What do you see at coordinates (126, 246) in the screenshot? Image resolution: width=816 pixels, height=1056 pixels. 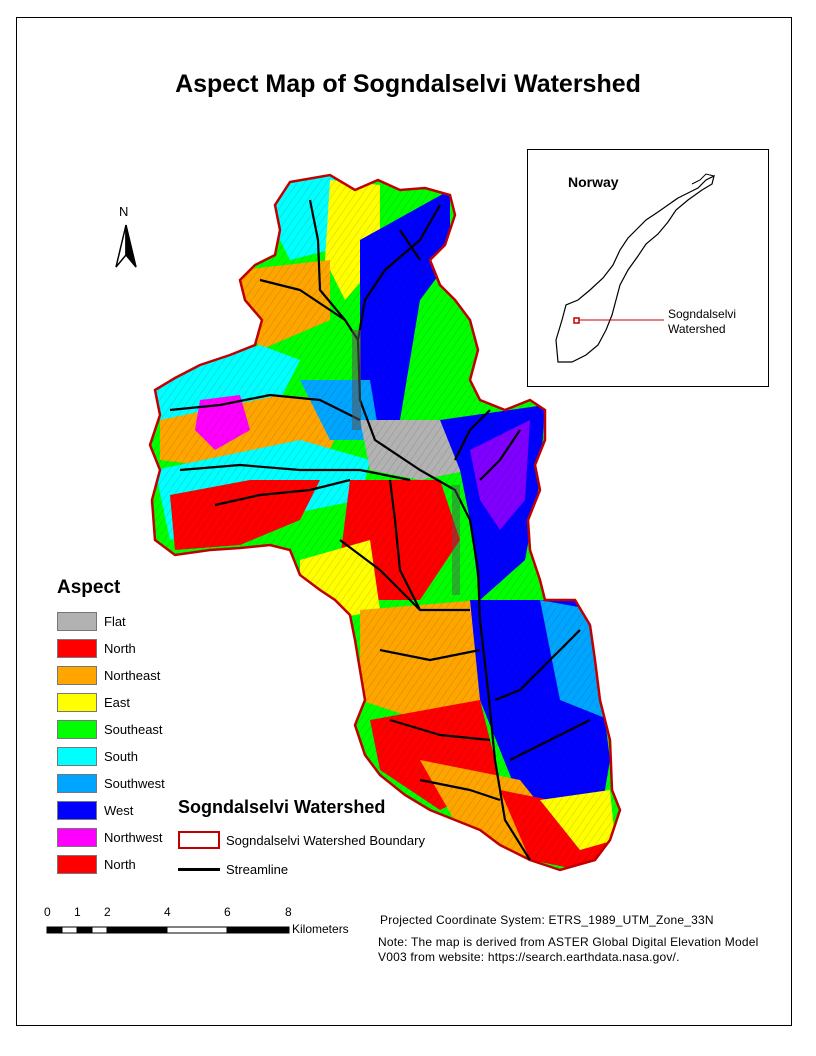 I see `north-arrow-icon` at bounding box center [126, 246].